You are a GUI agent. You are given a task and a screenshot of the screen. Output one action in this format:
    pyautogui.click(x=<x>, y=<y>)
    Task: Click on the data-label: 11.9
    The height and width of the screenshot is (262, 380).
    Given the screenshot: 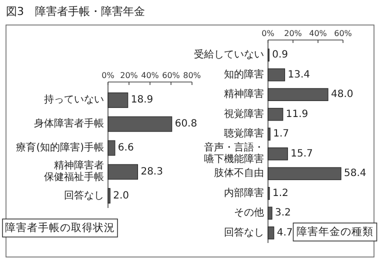 What is the action you would take?
    pyautogui.click(x=297, y=114)
    